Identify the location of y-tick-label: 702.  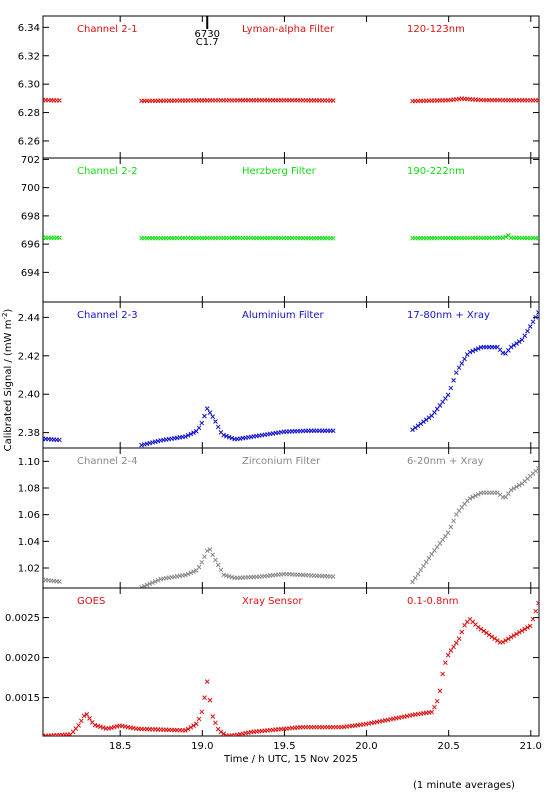
(30, 160).